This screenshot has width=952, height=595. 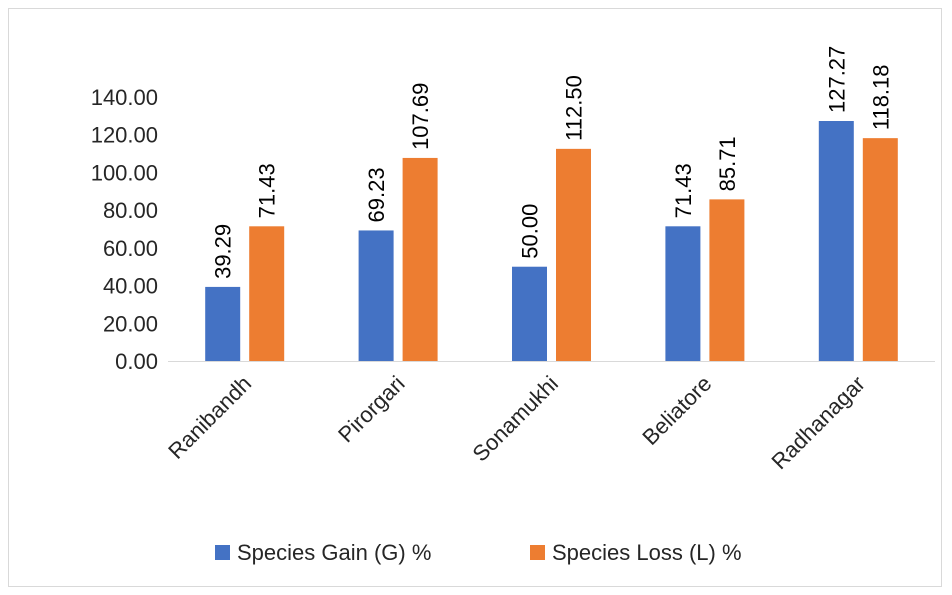 I want to click on legend-label: Species Loss (L) %, so click(x=647, y=552).